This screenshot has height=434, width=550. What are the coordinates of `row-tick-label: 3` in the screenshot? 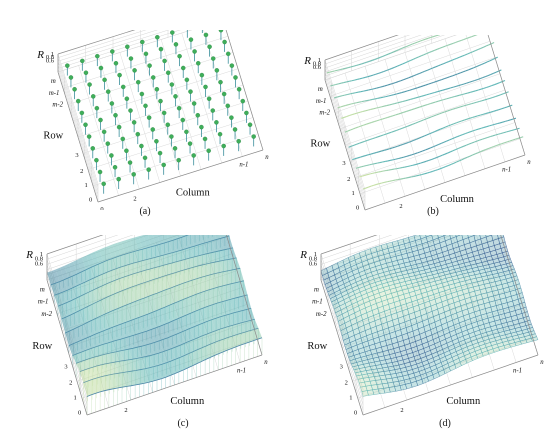 It's located at (343, 163).